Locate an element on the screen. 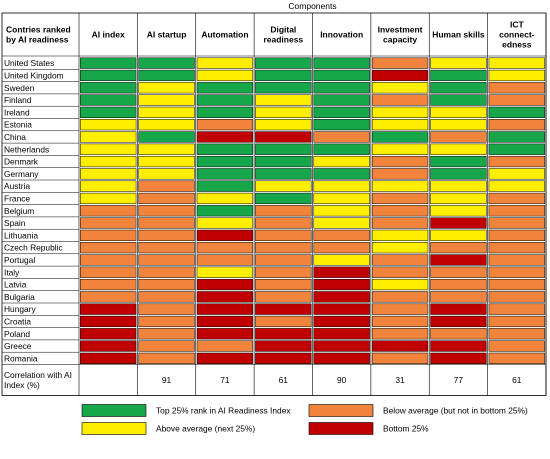 The width and height of the screenshot is (550, 459). footer-value-automation: 71 is located at coordinates (225, 380).